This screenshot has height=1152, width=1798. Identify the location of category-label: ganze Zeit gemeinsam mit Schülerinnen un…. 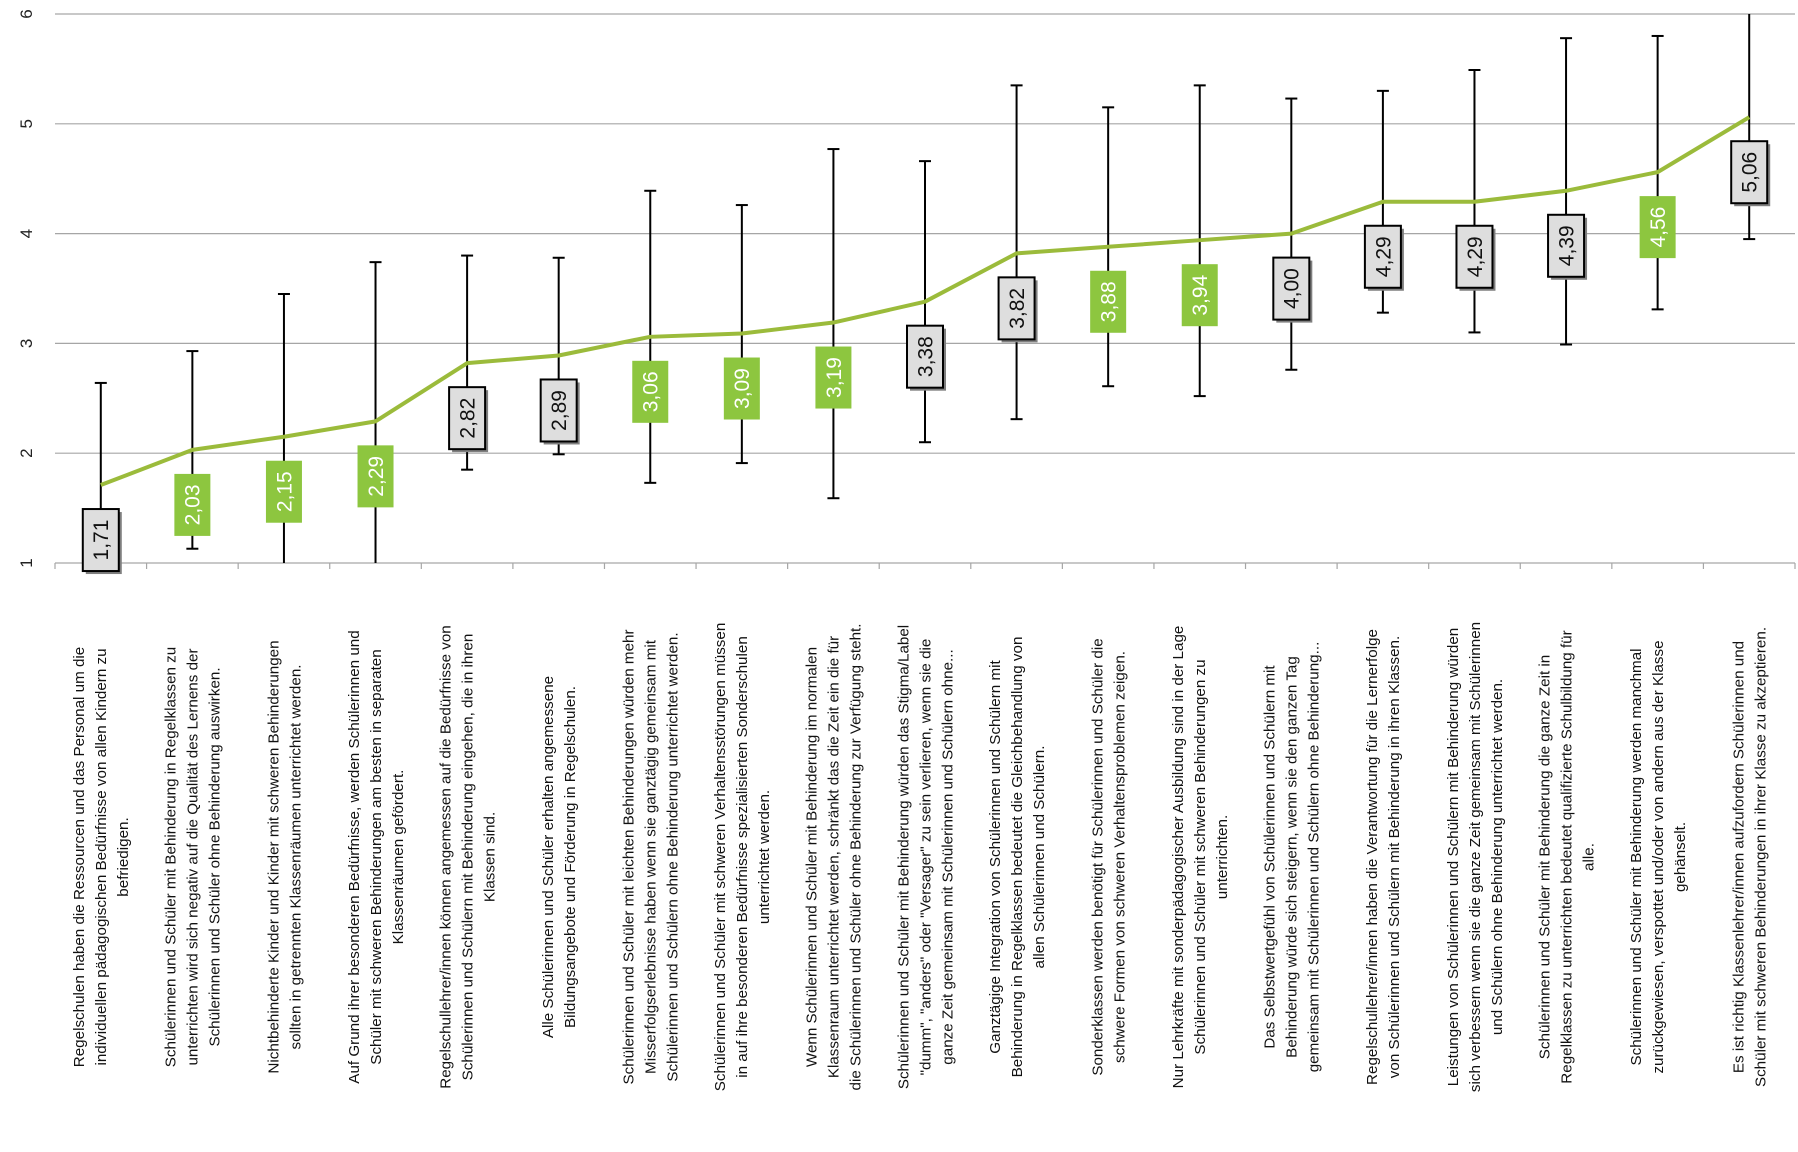
(947, 856).